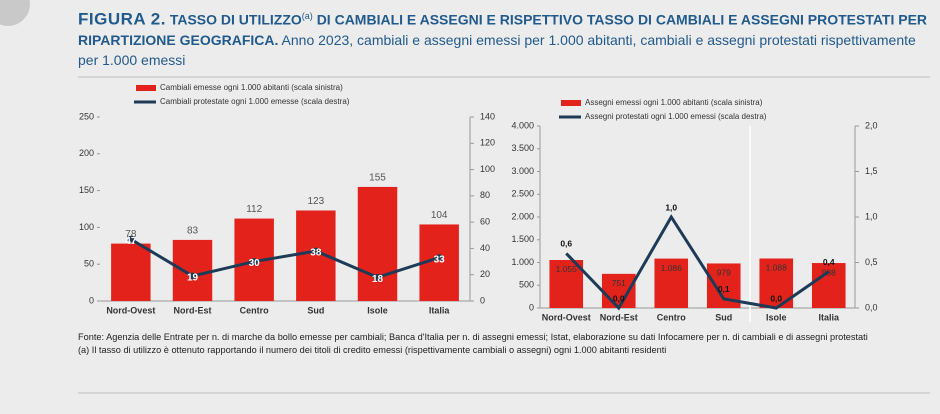 The width and height of the screenshot is (940, 414). What do you see at coordinates (193, 231) in the screenshot?
I see `value-label: 83` at bounding box center [193, 231].